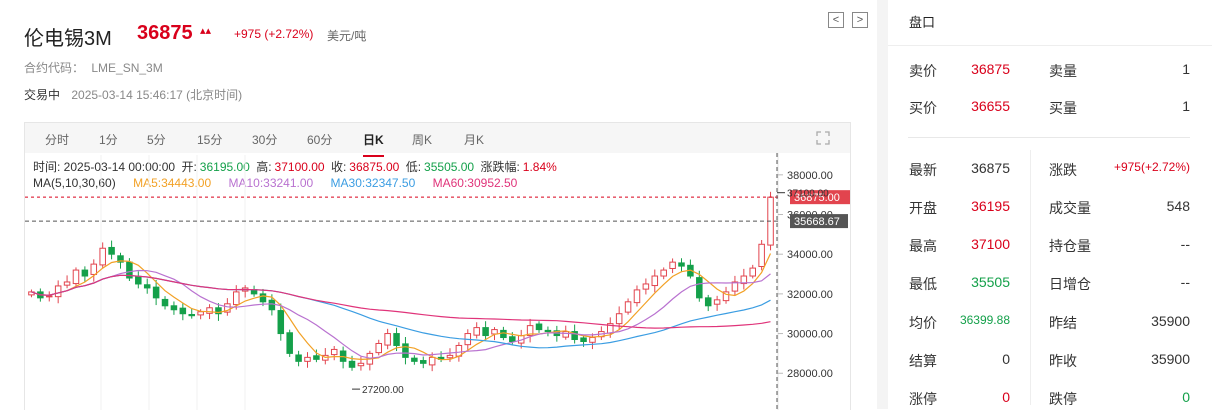 Image resolution: width=1212 pixels, height=410 pixels. Describe the element at coordinates (264, 167) in the screenshot. I see `info-high-label: 高:` at that location.